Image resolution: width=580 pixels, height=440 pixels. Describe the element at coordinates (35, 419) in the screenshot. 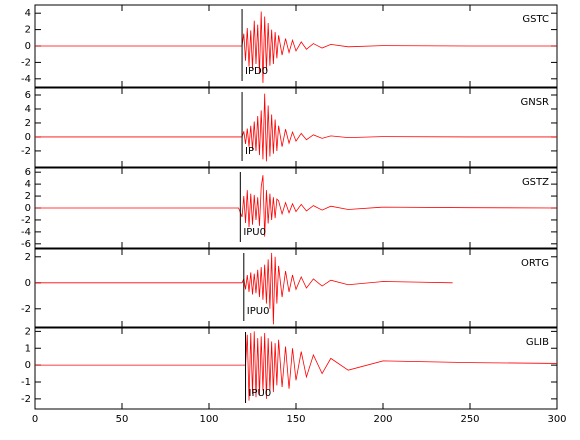

I see `x-tick-label: 0` at that location.